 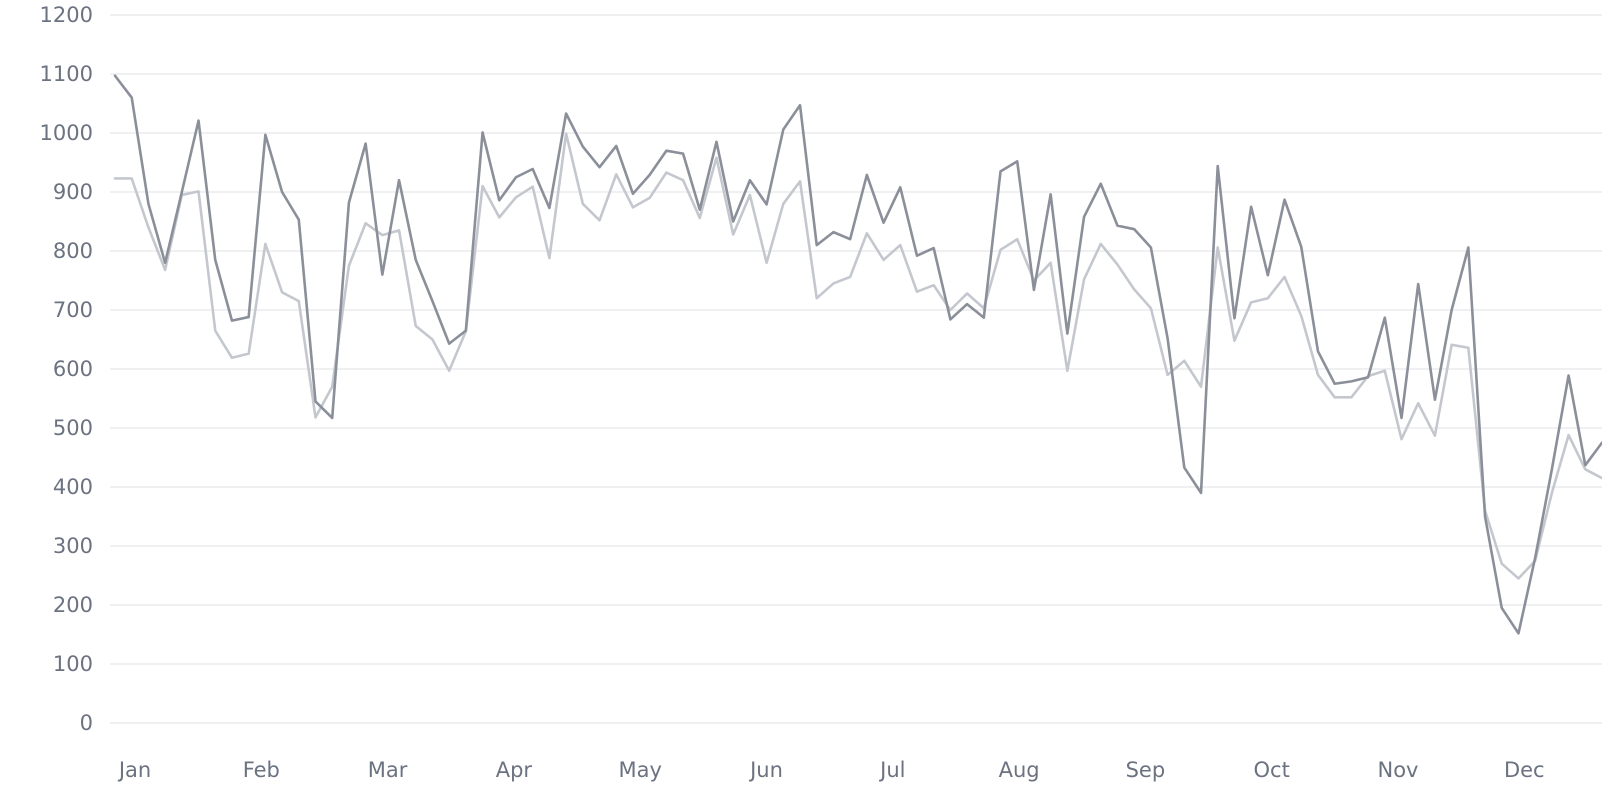 What do you see at coordinates (73, 251) in the screenshot?
I see `y-tick-label: 800` at bounding box center [73, 251].